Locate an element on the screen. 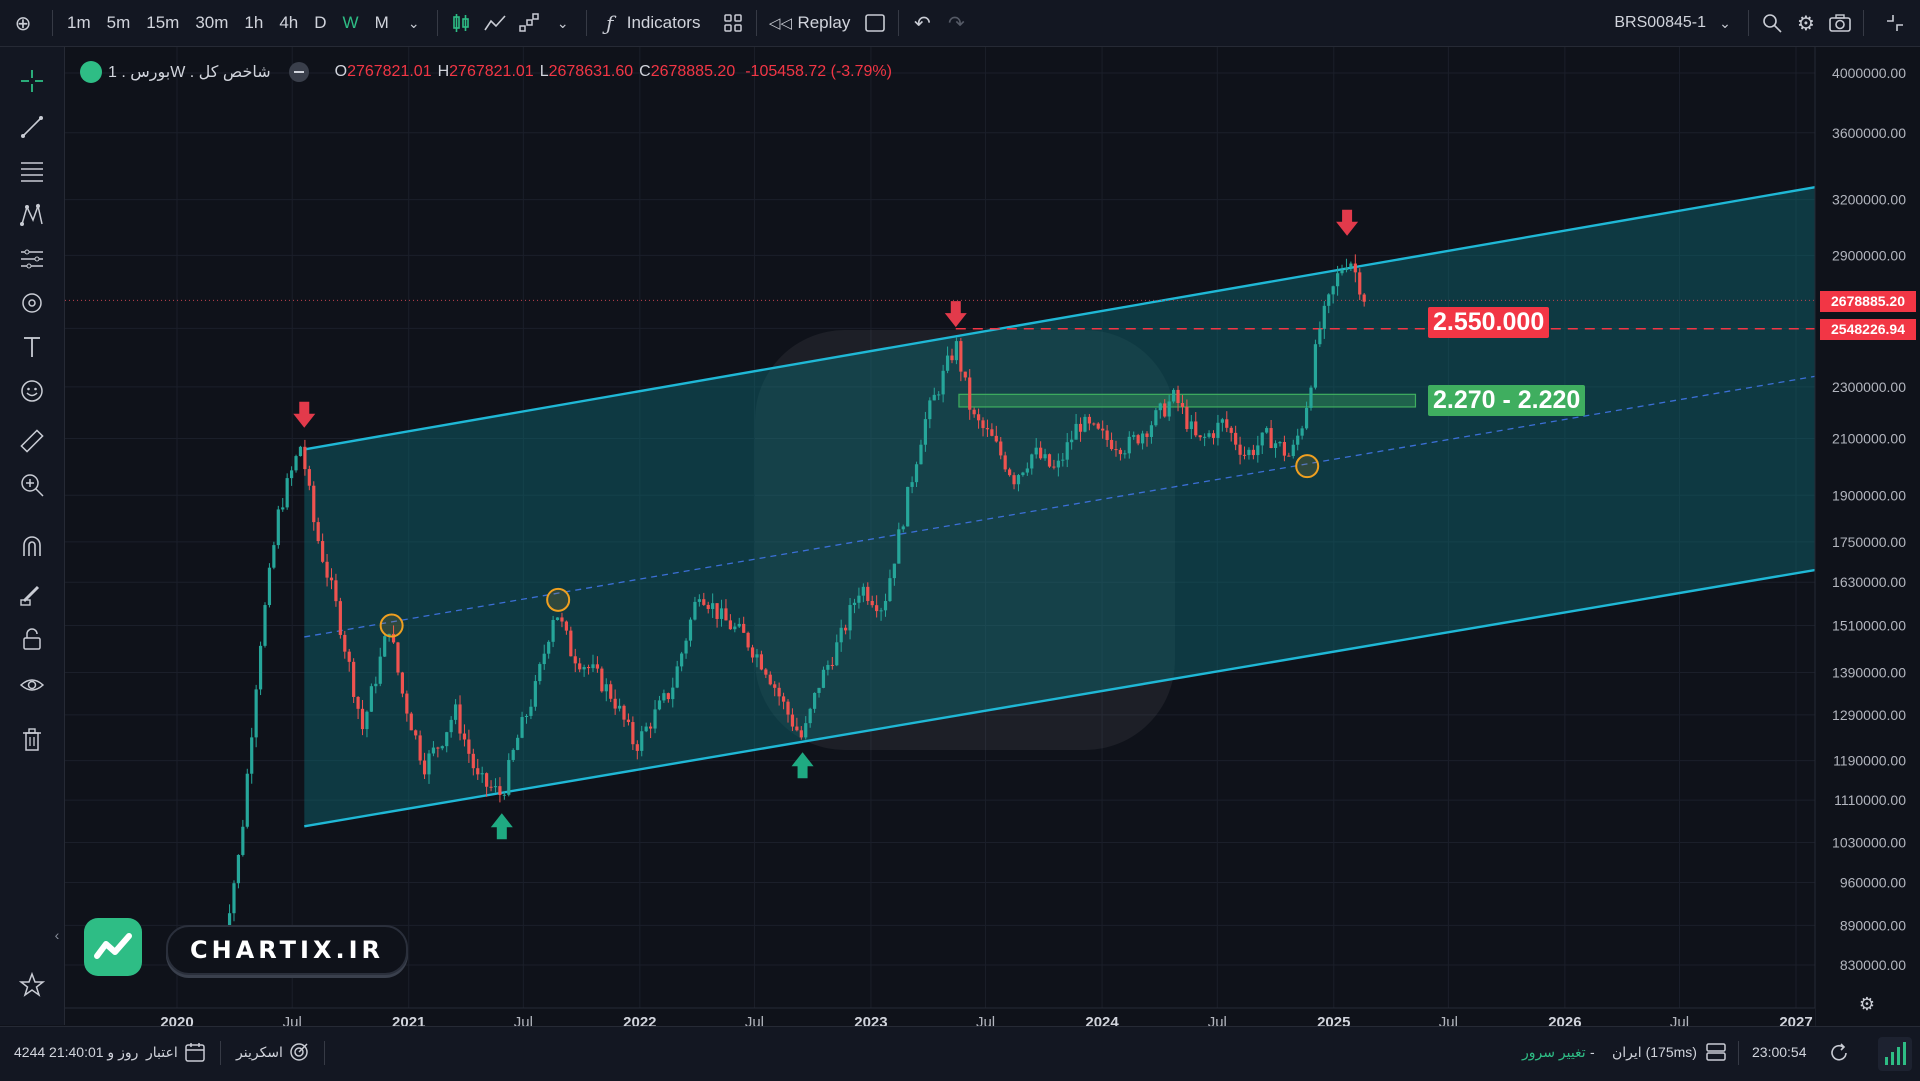  settings-icon: ⚙ is located at coordinates (1867, 1004).